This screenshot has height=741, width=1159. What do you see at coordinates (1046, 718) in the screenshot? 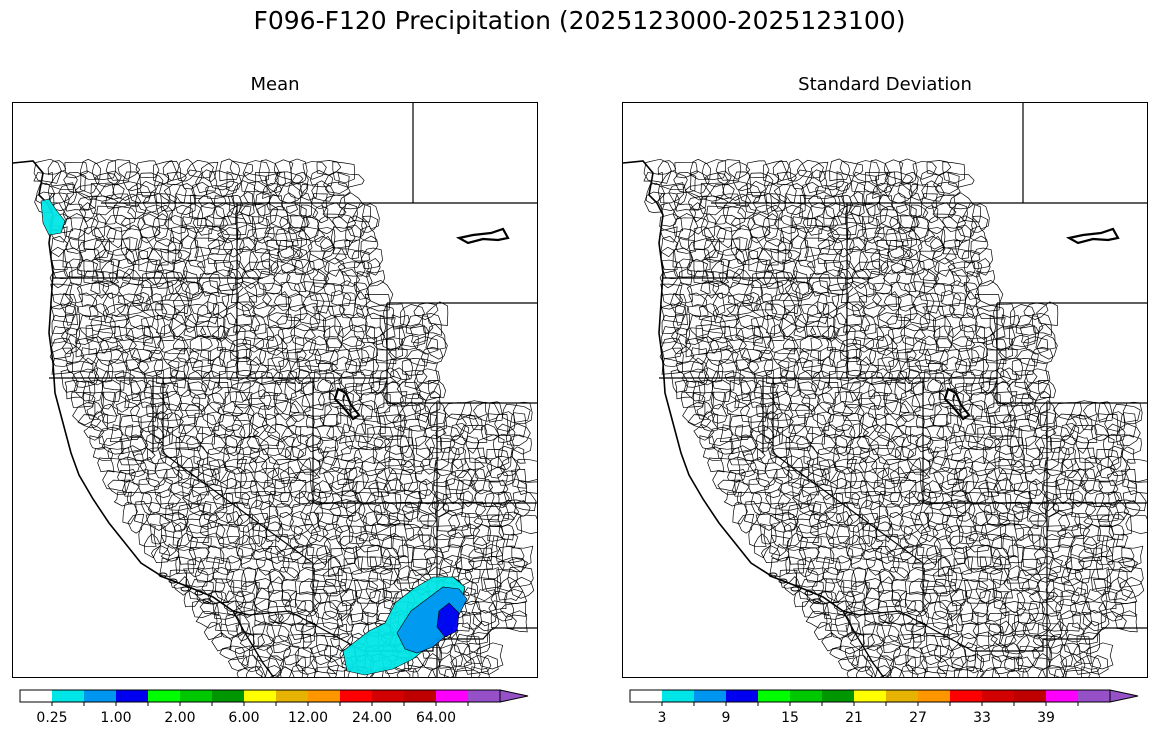
I see `colorbar-tick-label: 39` at bounding box center [1046, 718].